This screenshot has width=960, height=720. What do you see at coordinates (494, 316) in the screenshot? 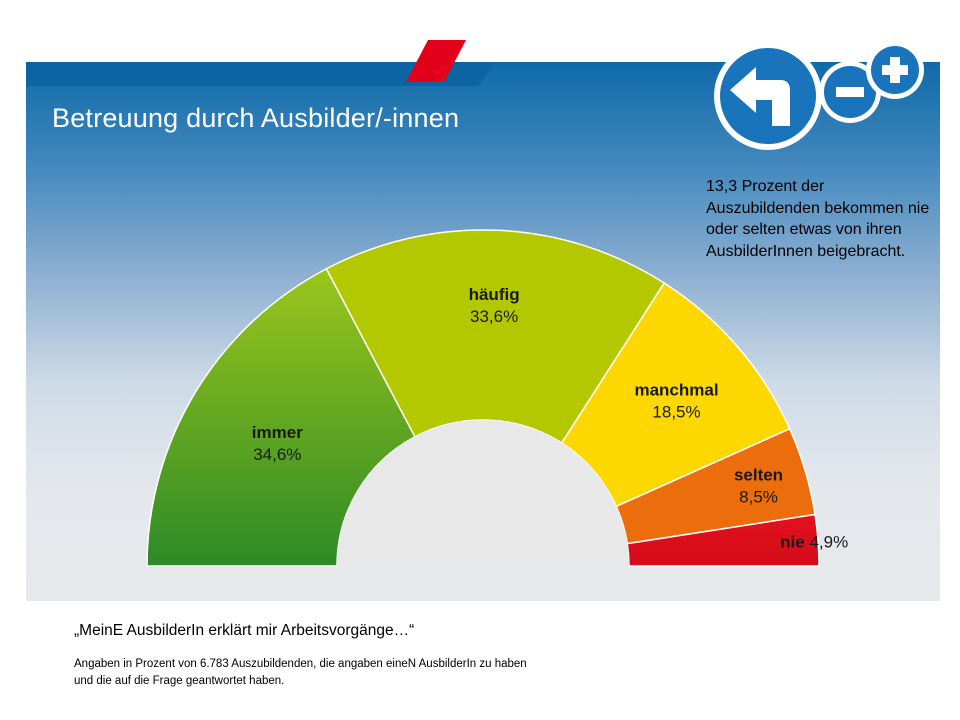
I see `slice-value-häufig: 33,6%` at bounding box center [494, 316].